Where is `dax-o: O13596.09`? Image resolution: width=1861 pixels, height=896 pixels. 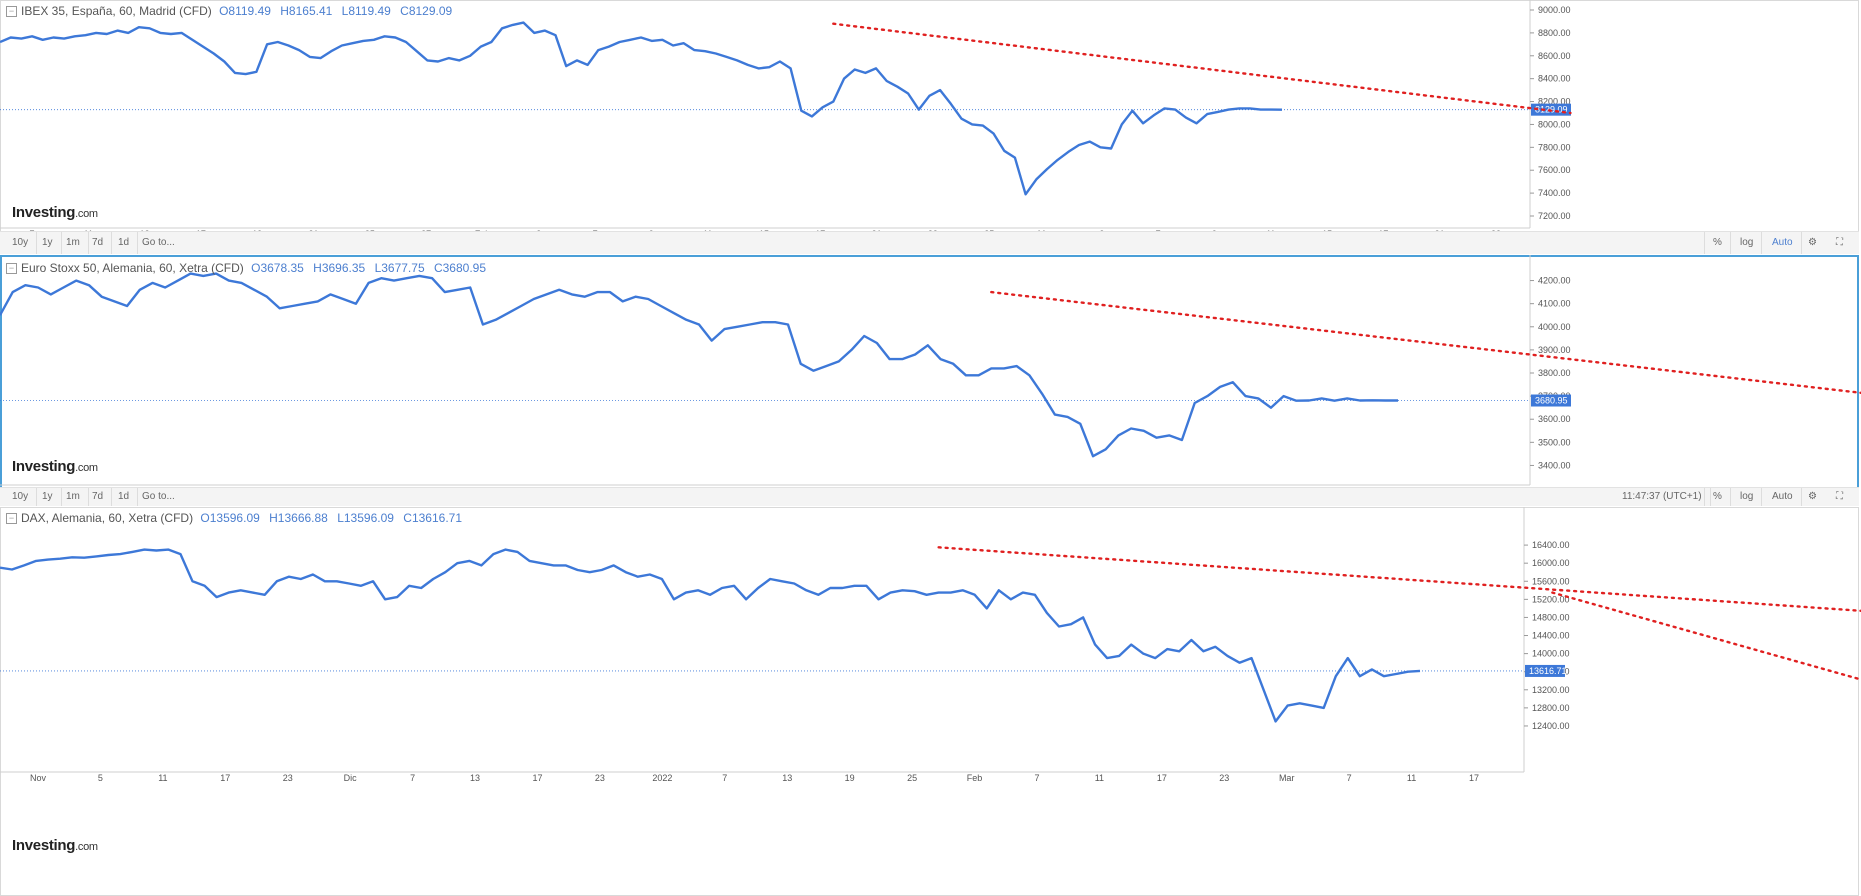 dax-o: O13596.09 is located at coordinates (230, 518).